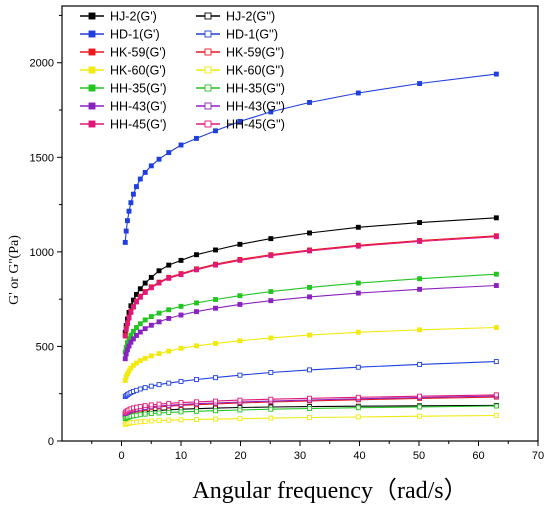  What do you see at coordinates (359, 456) in the screenshot?
I see `x-tick-label: 40` at bounding box center [359, 456].